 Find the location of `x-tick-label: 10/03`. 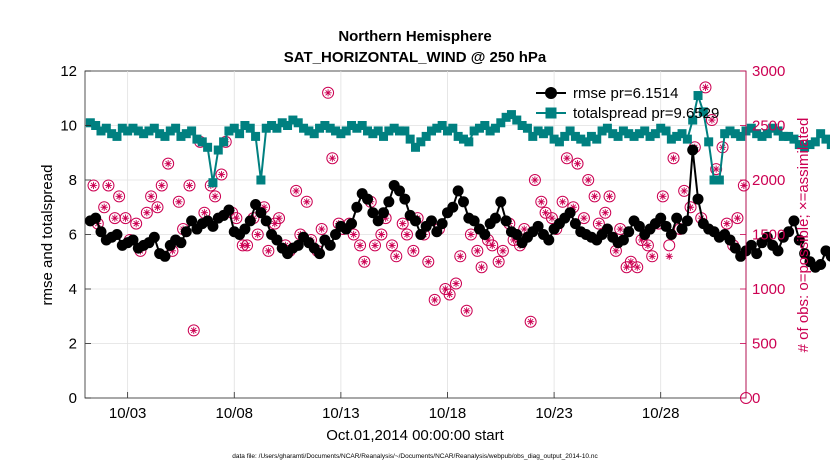

x-tick-label: 10/03 is located at coordinates (128, 413).